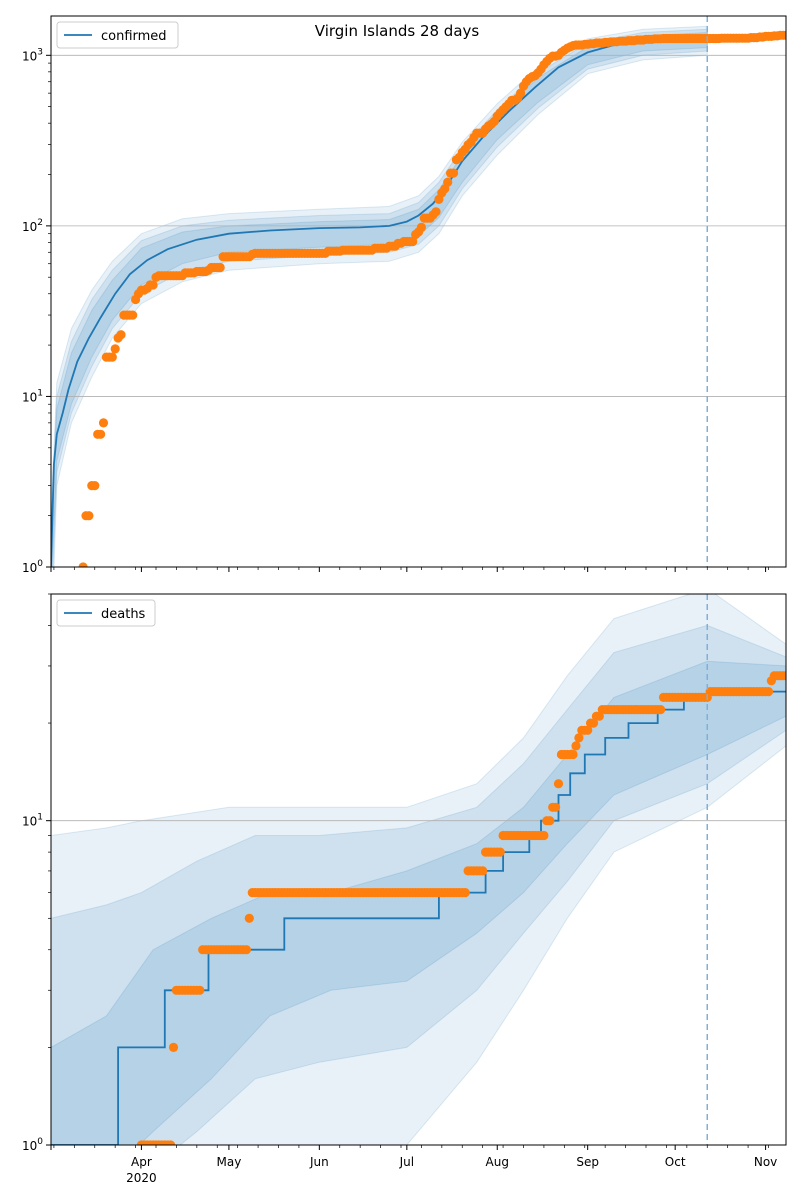 Image resolution: width=800 pixels, height=1200 pixels. I want to click on legend: confirmed, so click(117, 35).